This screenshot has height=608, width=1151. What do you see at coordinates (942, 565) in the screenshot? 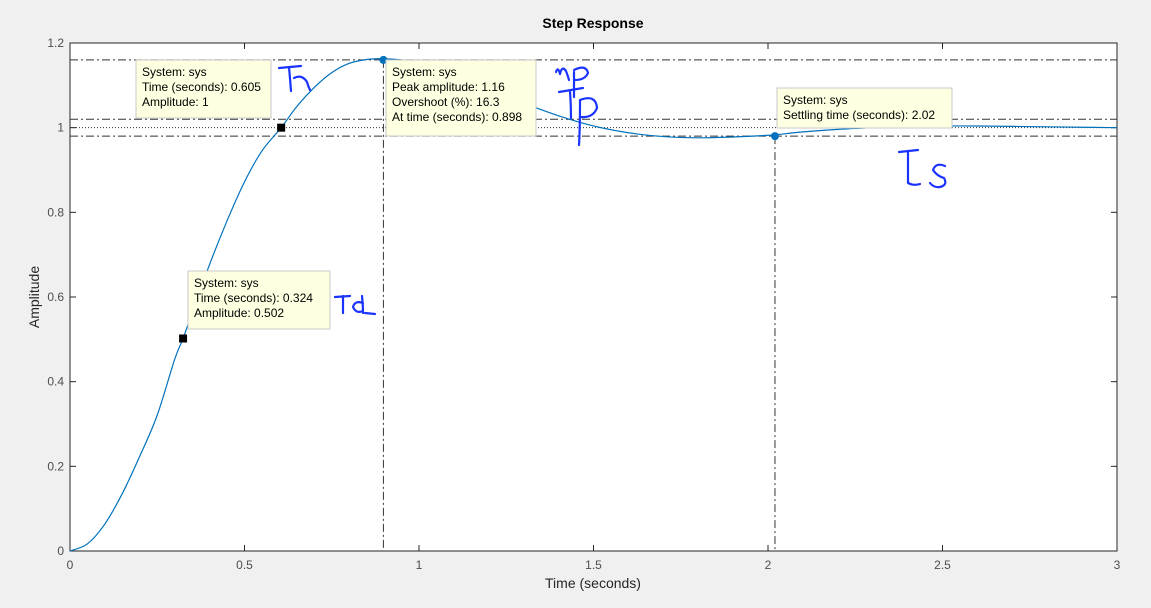
I see `x-tick-label: 2.5` at bounding box center [942, 565].